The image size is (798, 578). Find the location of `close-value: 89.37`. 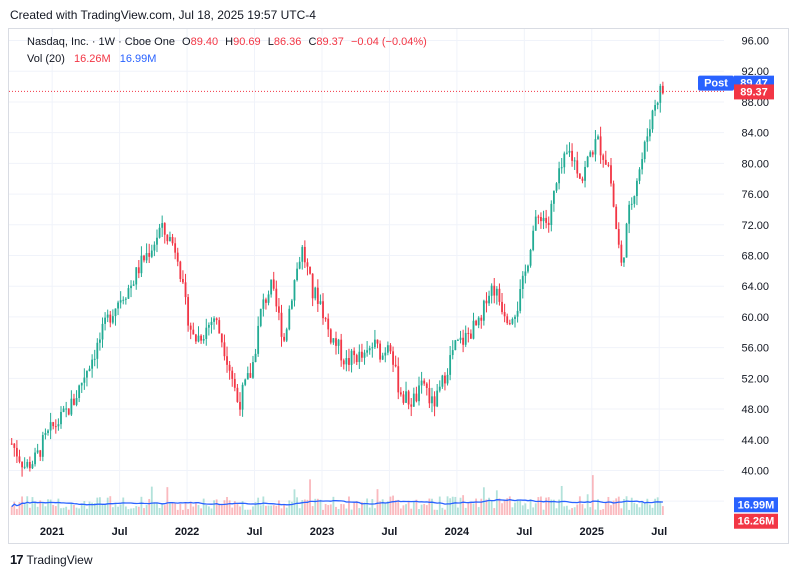

close-value: 89.37 is located at coordinates (330, 42).